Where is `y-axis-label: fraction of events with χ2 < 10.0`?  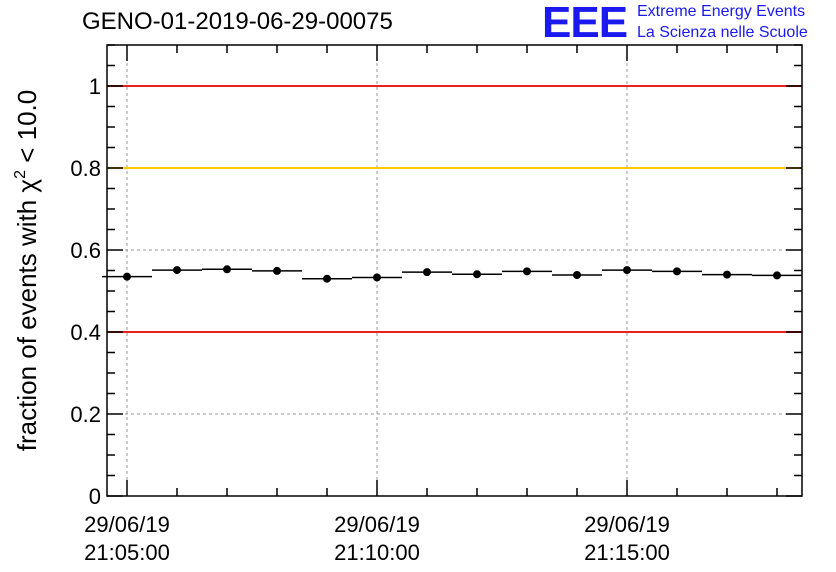 y-axis-label: fraction of events with χ2 < 10.0 is located at coordinates (27, 270).